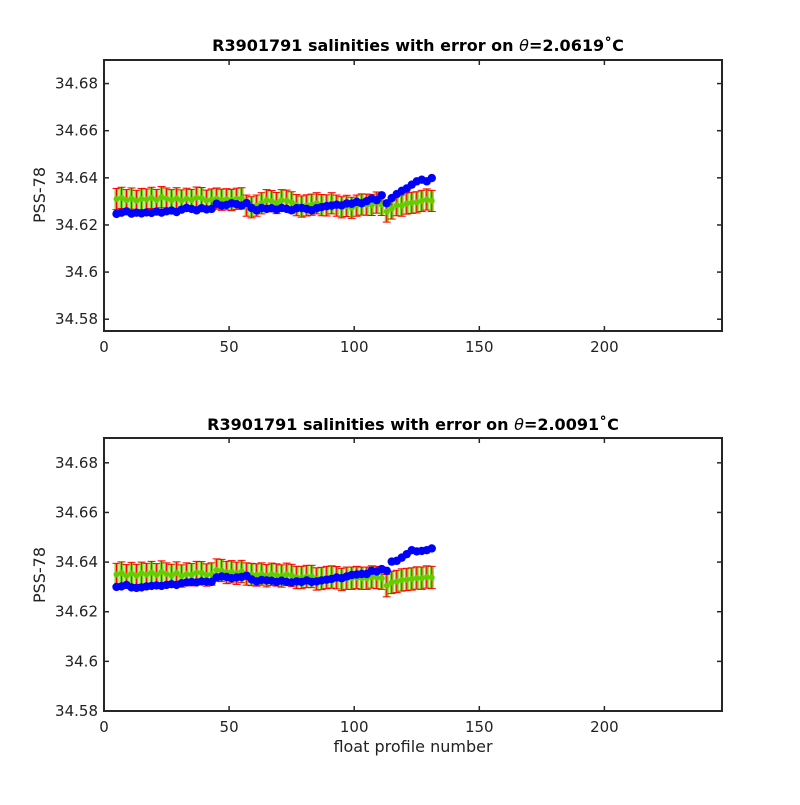 The height and width of the screenshot is (805, 800). I want to click on y-tick-label: 34.6, so click(81, 661).